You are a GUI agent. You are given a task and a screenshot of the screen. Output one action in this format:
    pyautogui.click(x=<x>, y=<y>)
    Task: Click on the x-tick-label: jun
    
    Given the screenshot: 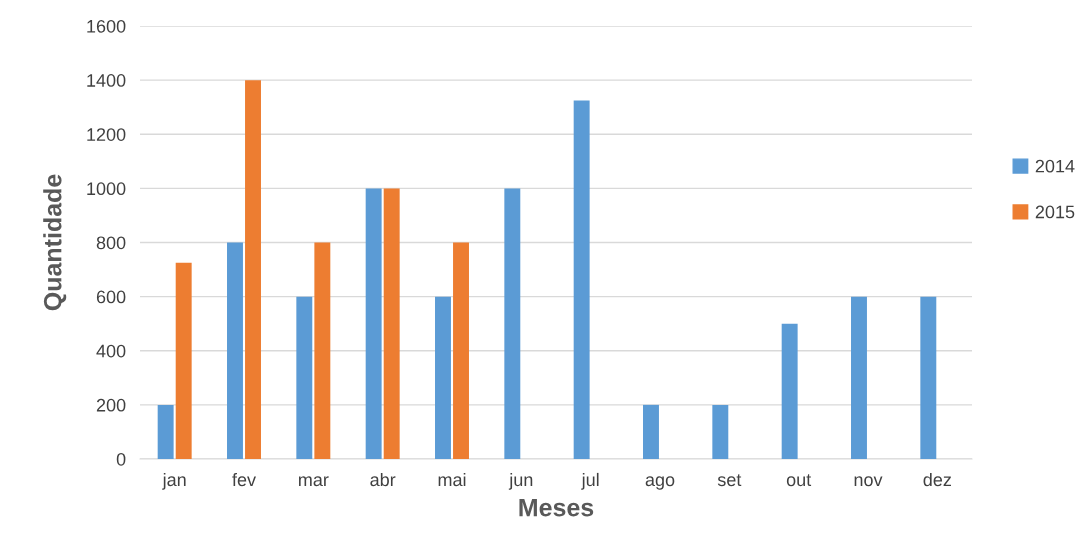 What is the action you would take?
    pyautogui.click(x=520, y=481)
    